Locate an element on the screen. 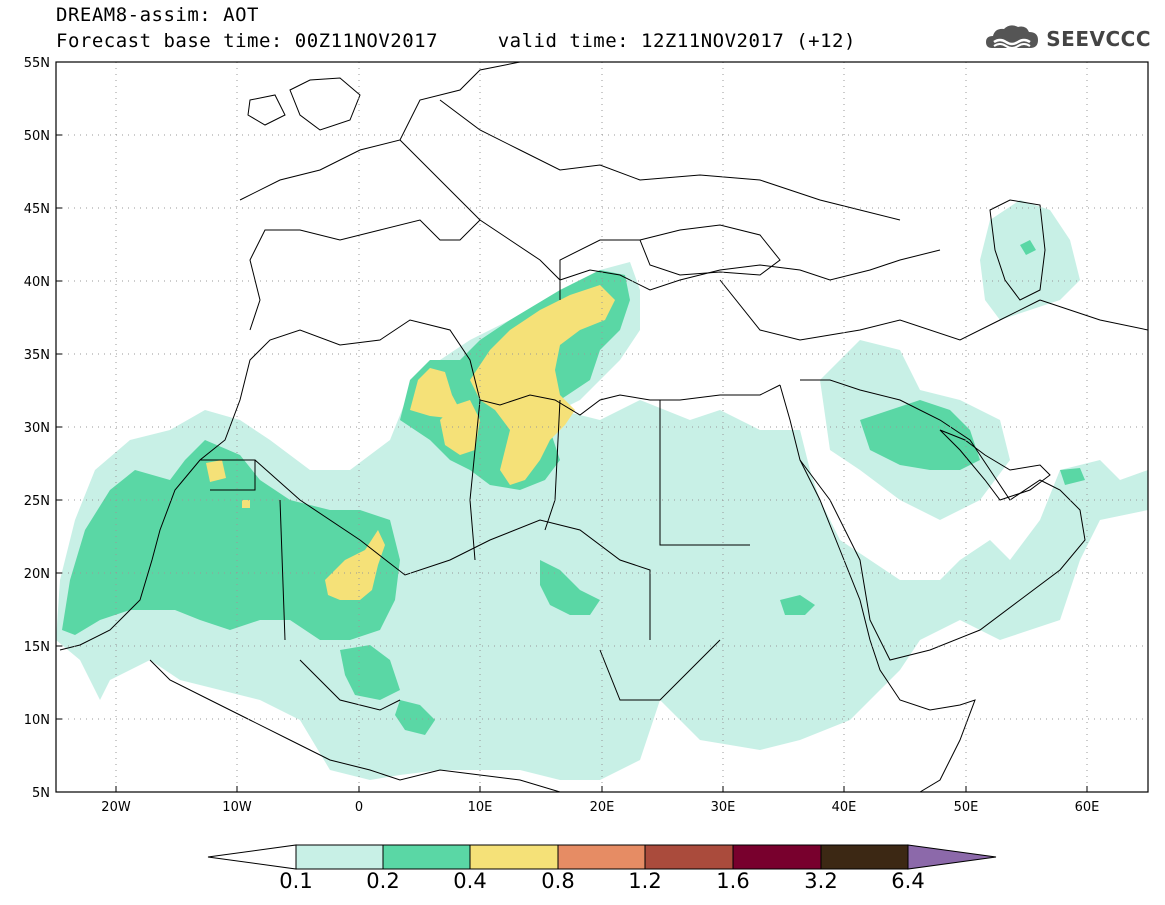 The width and height of the screenshot is (1165, 905). lon-label: 20E is located at coordinates (602, 807).